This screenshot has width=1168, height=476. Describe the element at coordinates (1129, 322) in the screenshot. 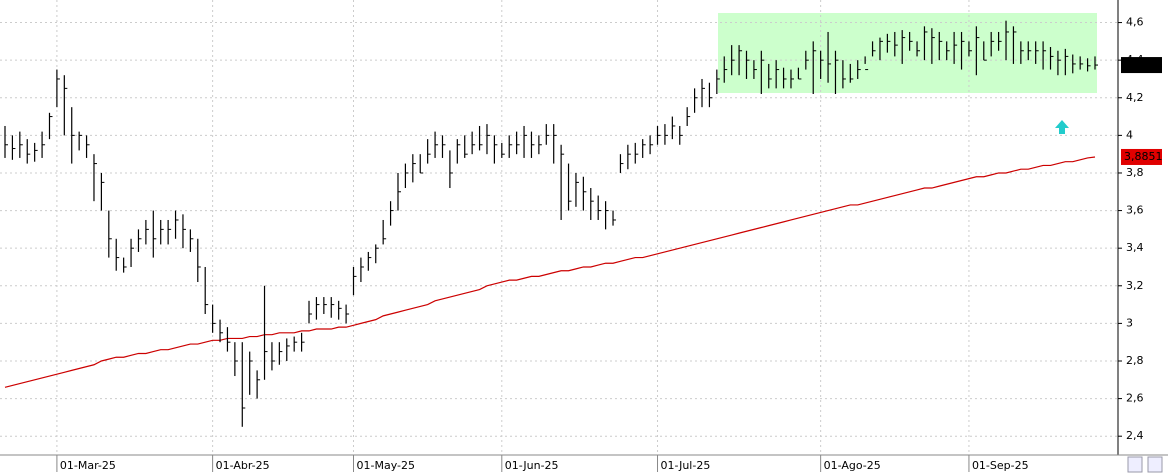

I see `y-tick-label: 3` at that location.